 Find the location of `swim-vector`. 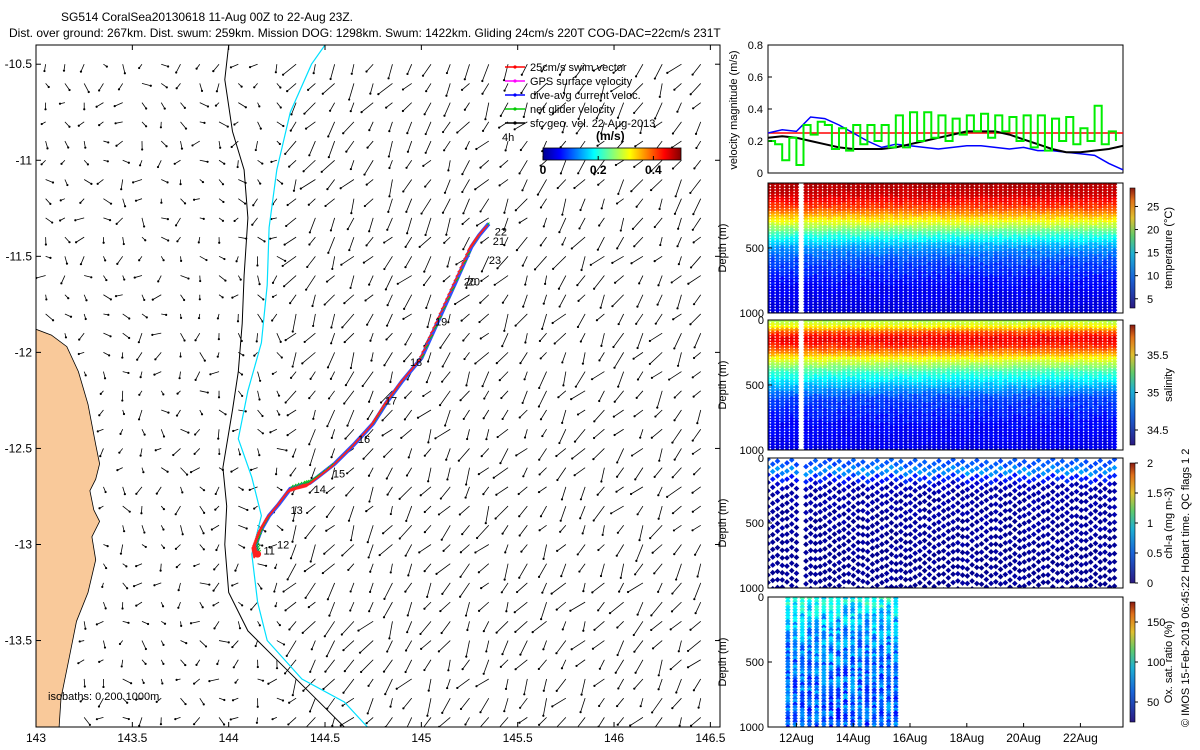

swim-vector is located at coordinates (254, 545).